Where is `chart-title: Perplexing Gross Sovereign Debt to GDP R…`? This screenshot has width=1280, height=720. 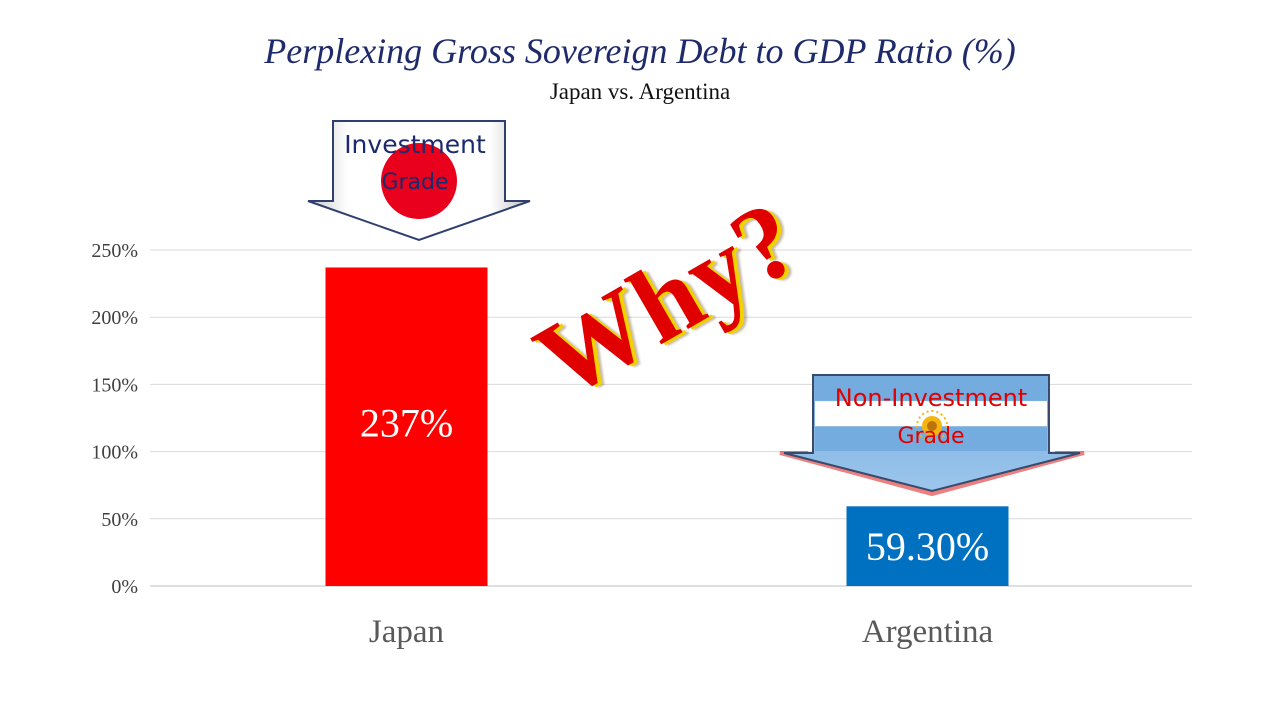
chart-title: Perplexing Gross Sovereign Debt to GDP R… is located at coordinates (640, 51).